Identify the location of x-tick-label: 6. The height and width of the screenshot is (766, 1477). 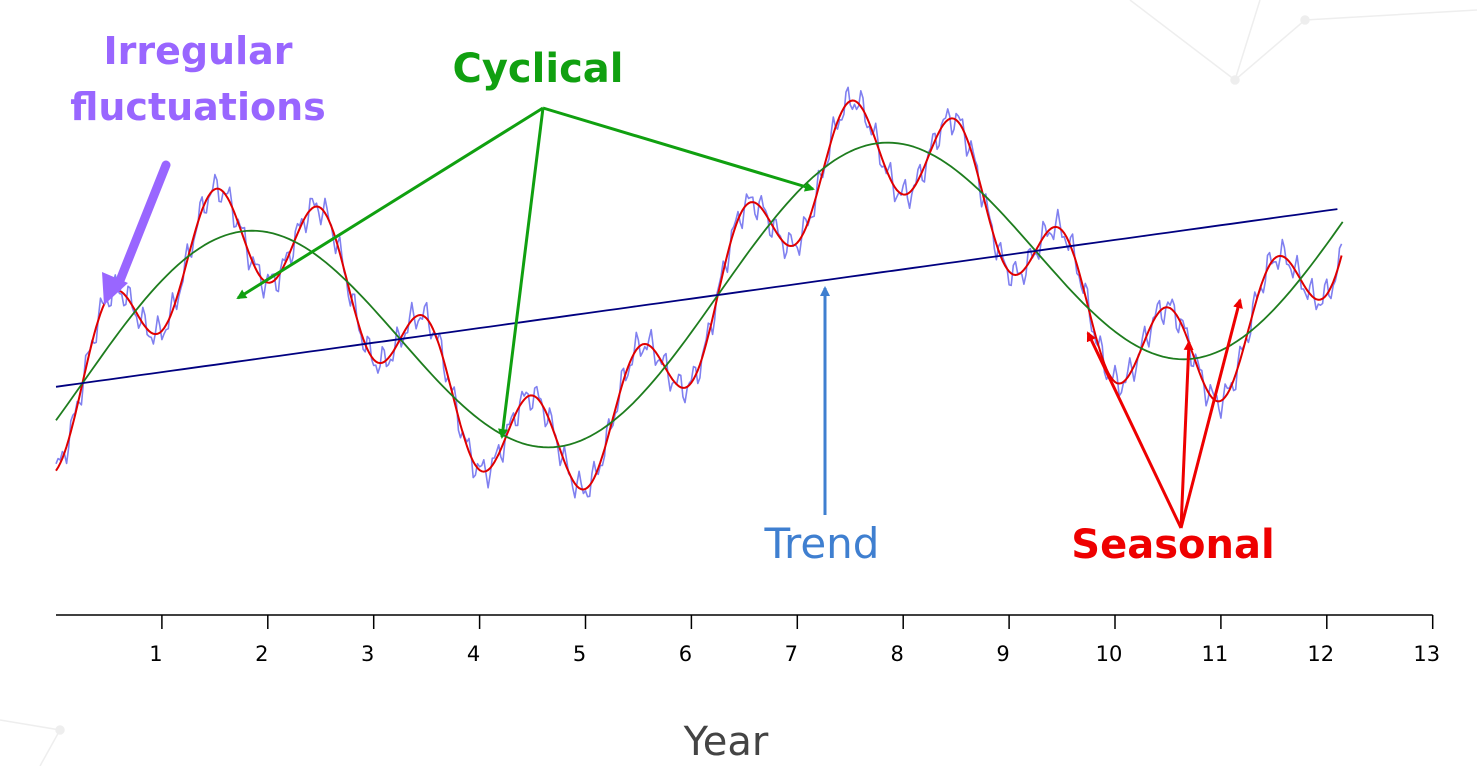
(685, 654).